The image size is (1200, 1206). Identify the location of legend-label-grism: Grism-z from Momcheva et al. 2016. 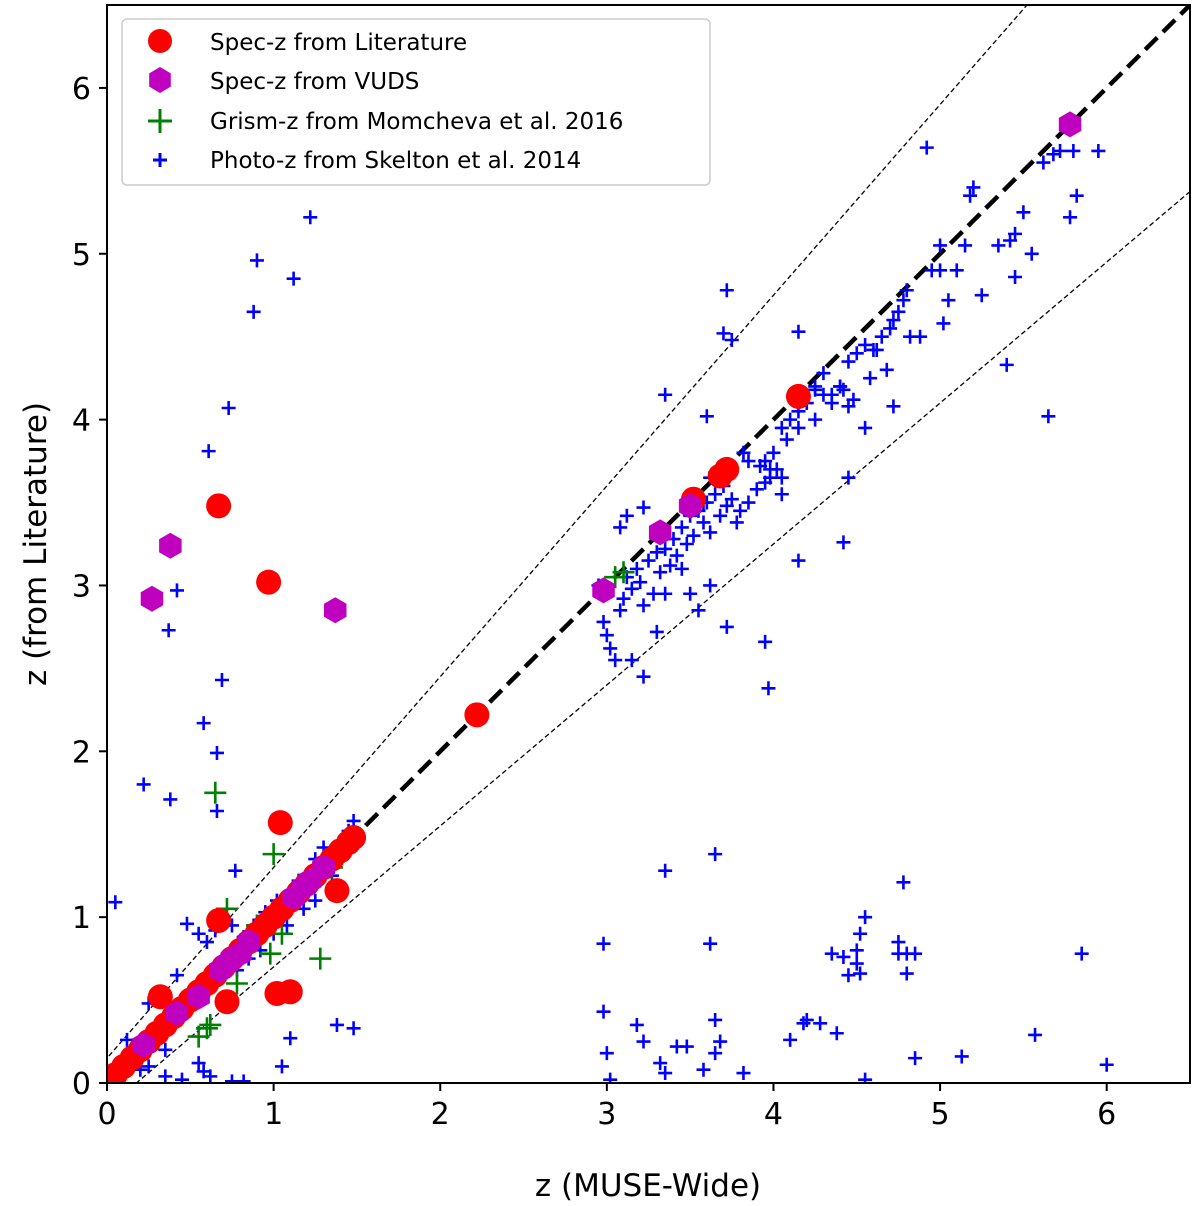
(416, 122).